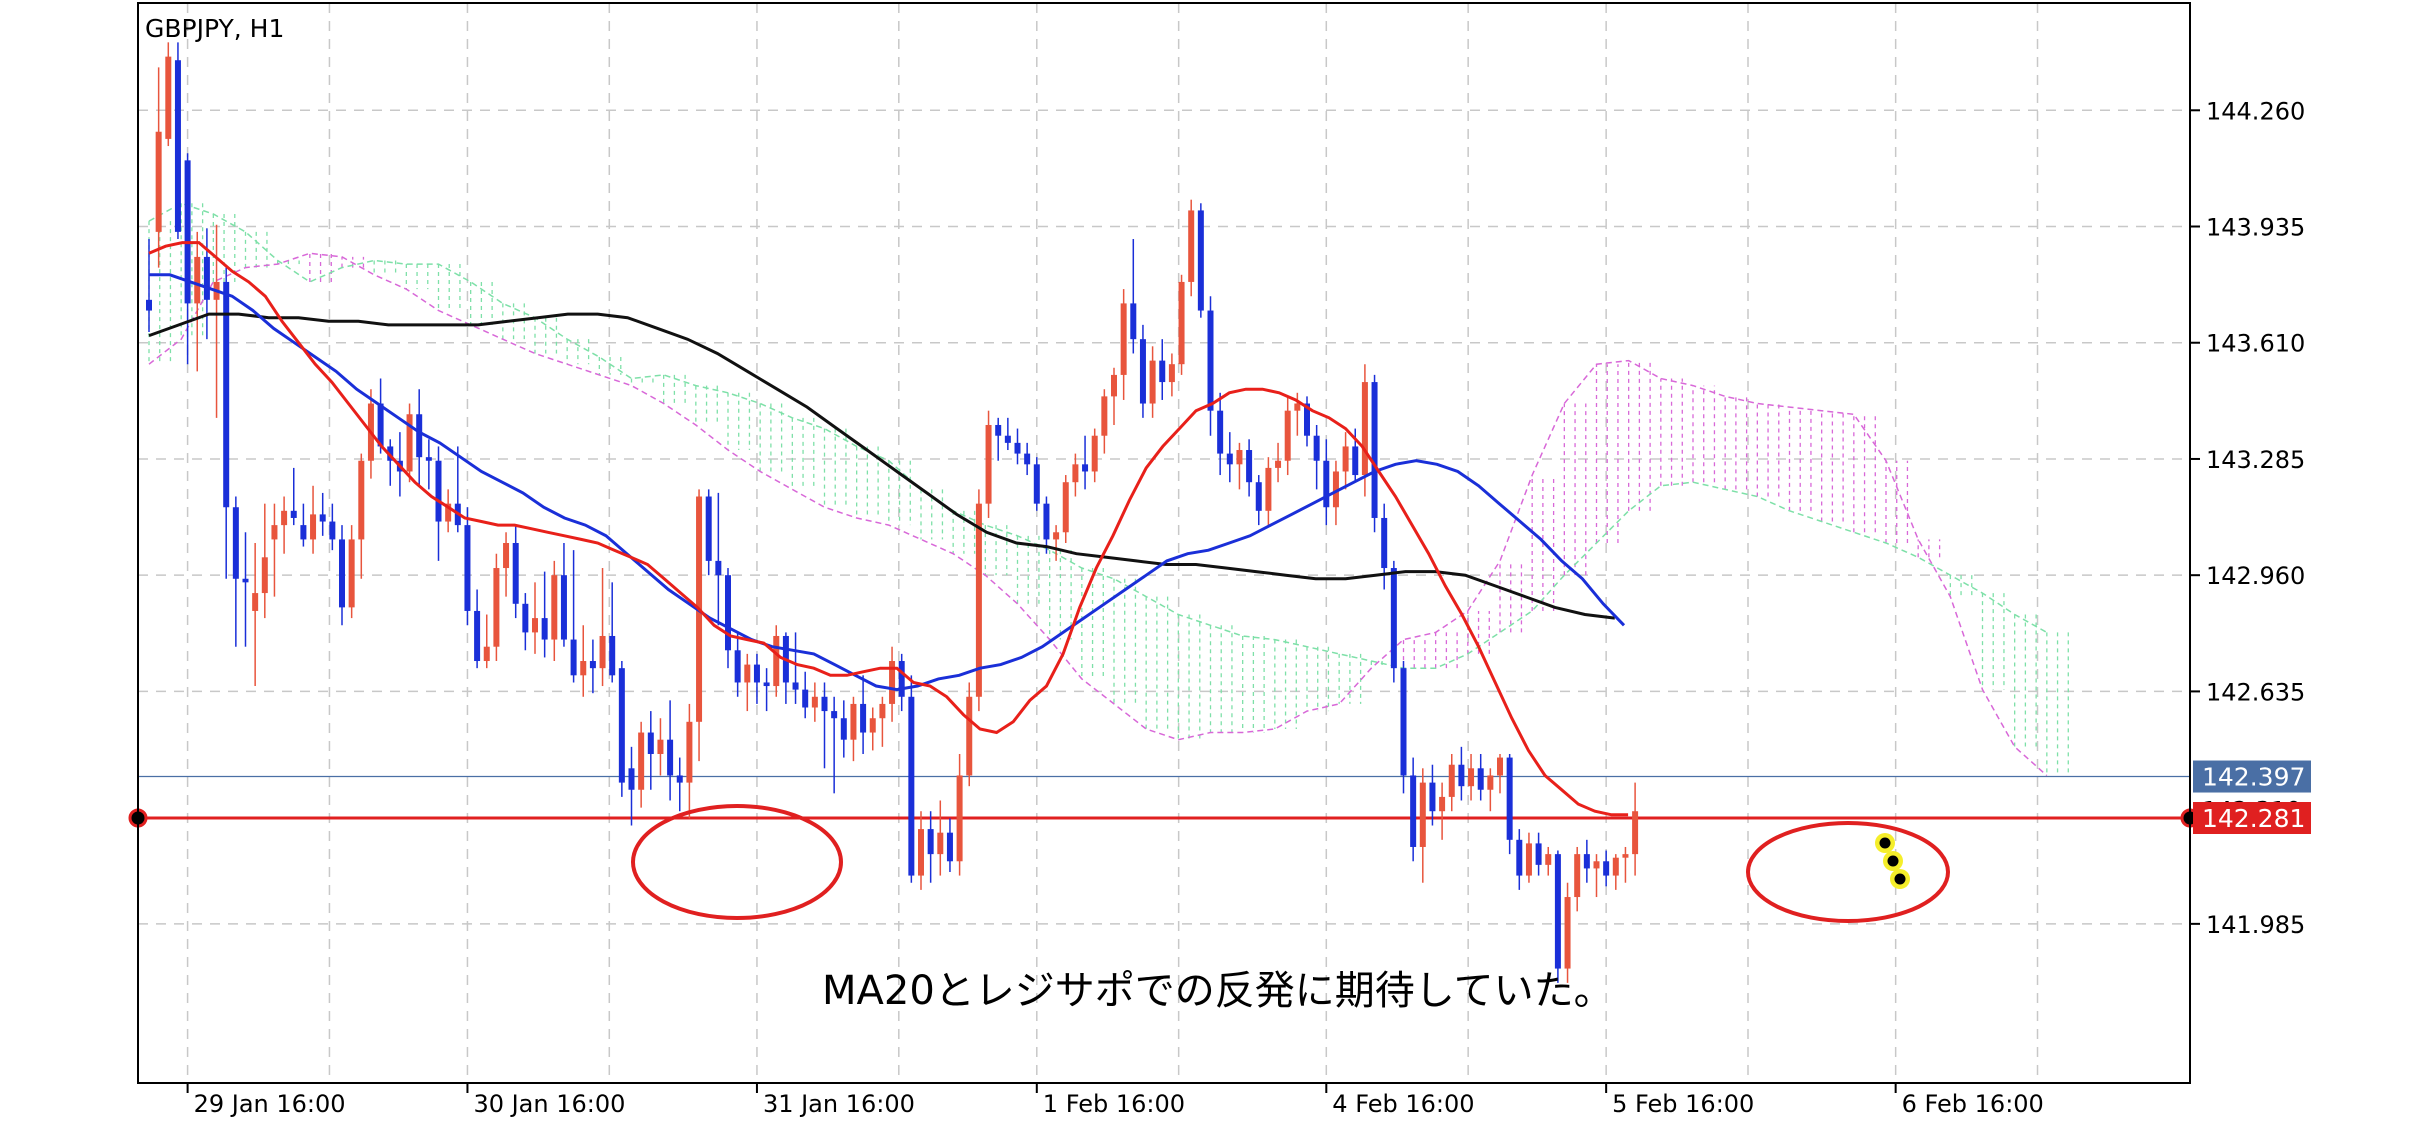 This screenshot has height=1125, width=2436. I want to click on chart-title: GBPJPY, H1, so click(214, 28).